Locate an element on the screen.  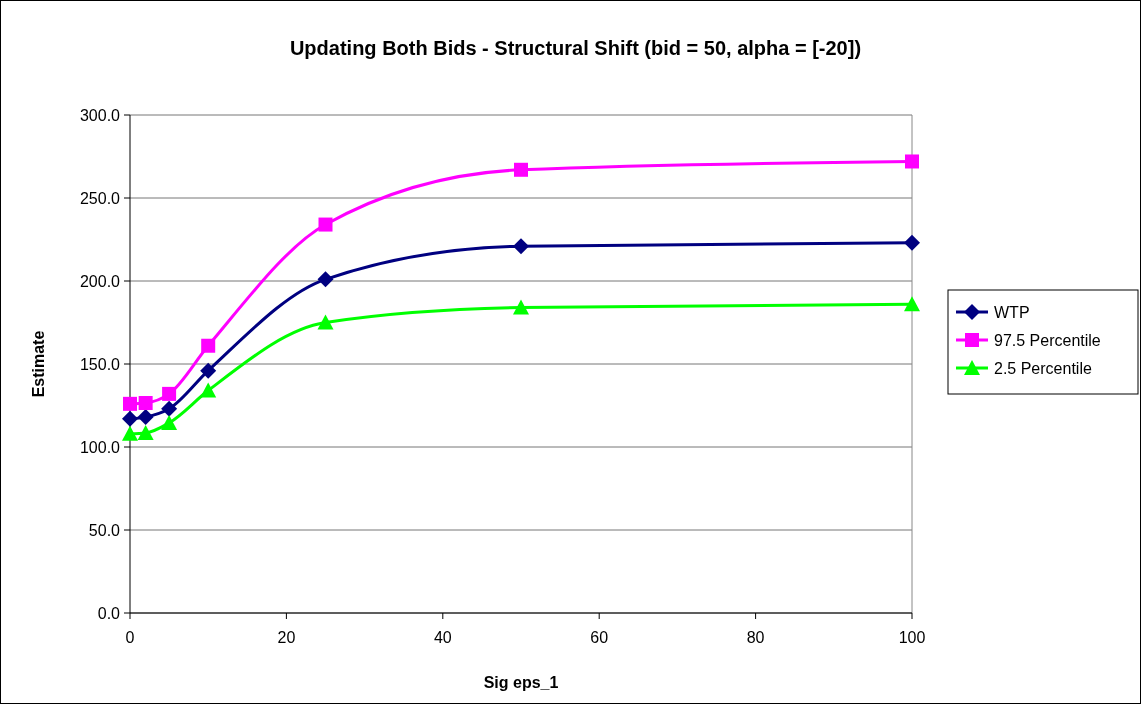
x-tick-label: 60 is located at coordinates (599, 637).